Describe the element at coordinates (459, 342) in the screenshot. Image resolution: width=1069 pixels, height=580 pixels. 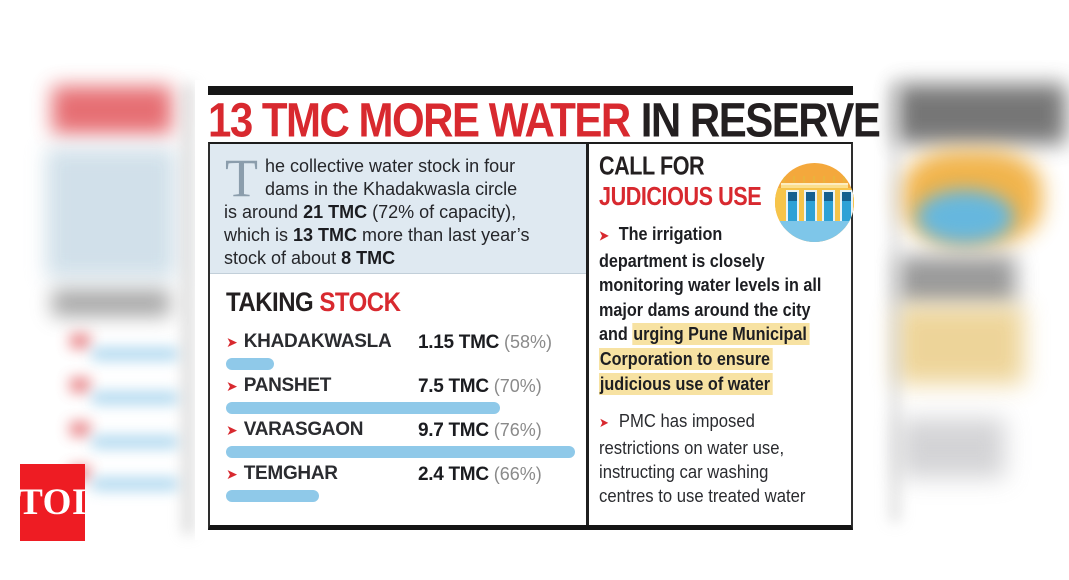
I see `dam-value: 1.15 TMC` at that location.